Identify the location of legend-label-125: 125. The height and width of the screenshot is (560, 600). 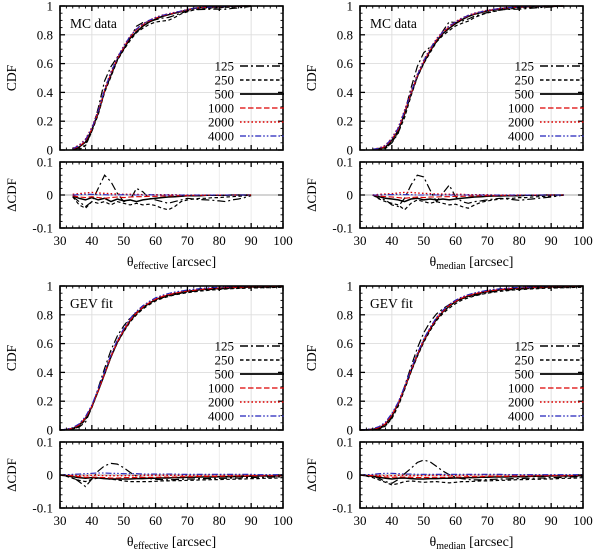
(525, 66).